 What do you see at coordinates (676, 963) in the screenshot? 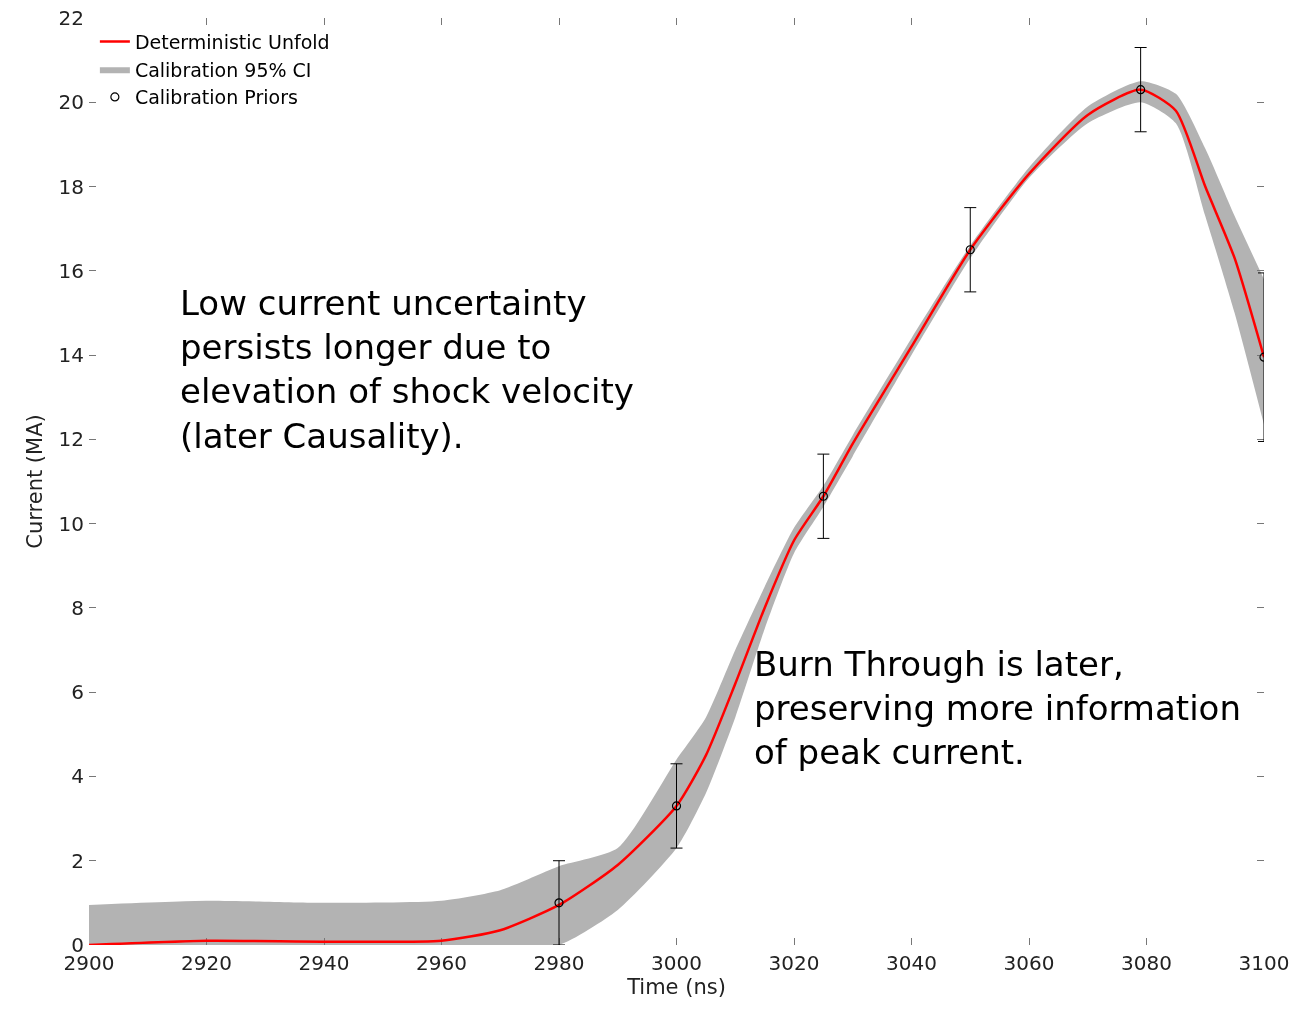
I see `x-tick-label: 3000` at bounding box center [676, 963].